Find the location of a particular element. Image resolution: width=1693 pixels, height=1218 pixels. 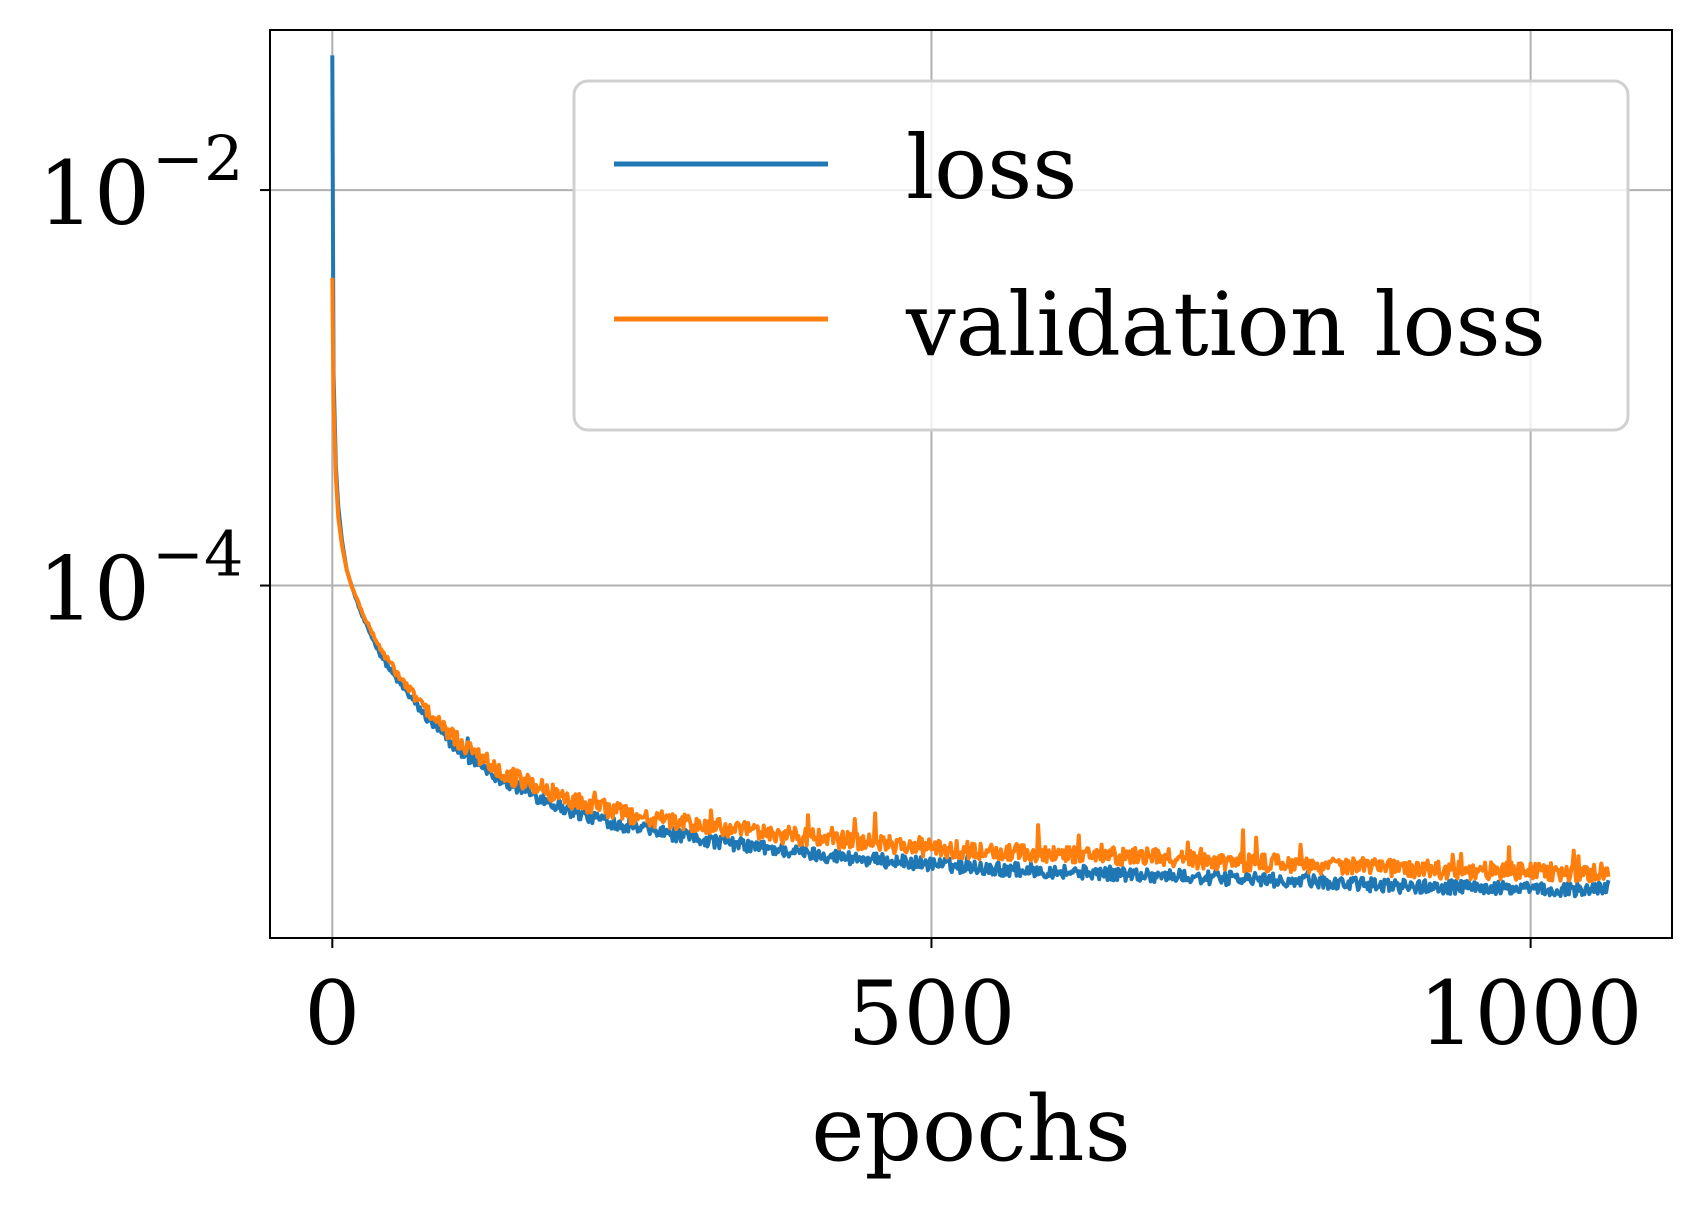

y-tick-exponent: −4 is located at coordinates (197, 554).